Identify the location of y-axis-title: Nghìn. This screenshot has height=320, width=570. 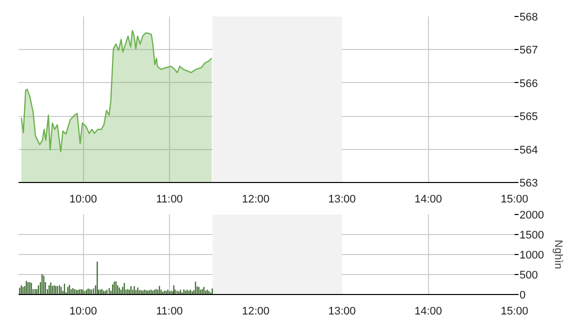
(558, 255).